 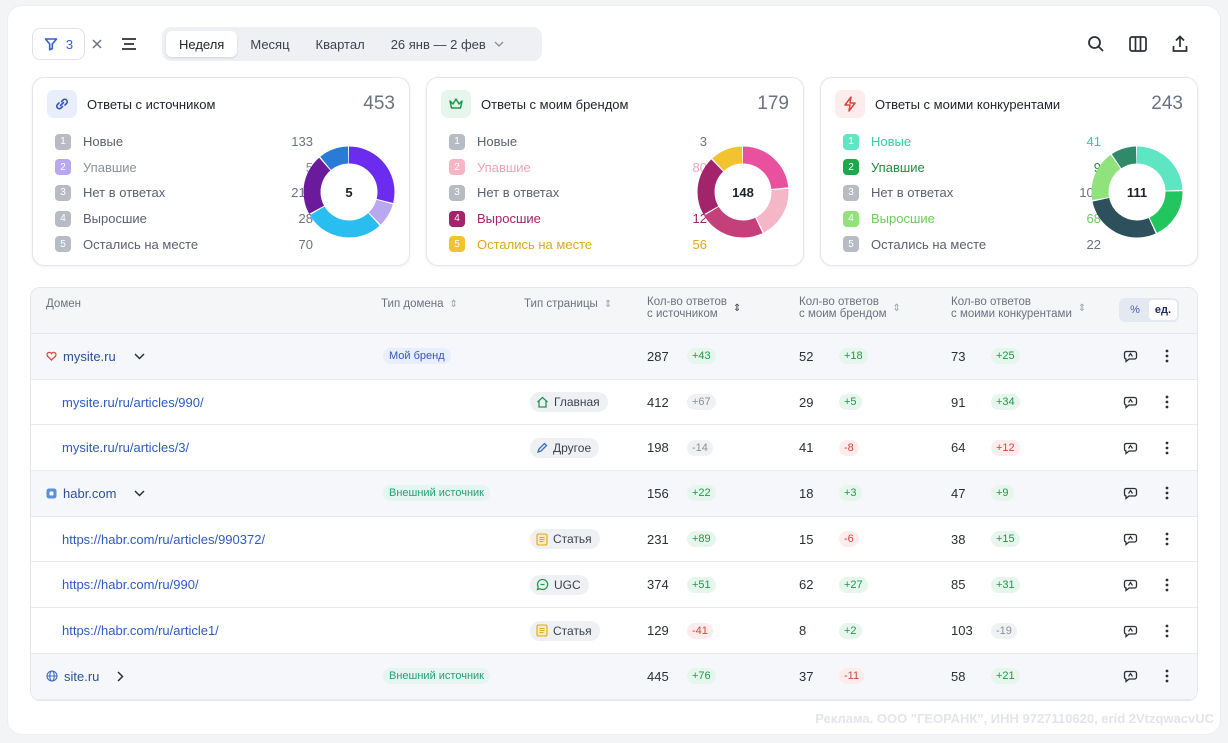 What do you see at coordinates (985, 356) in the screenshot?
I see `competitors-count-cell: 73 +25` at bounding box center [985, 356].